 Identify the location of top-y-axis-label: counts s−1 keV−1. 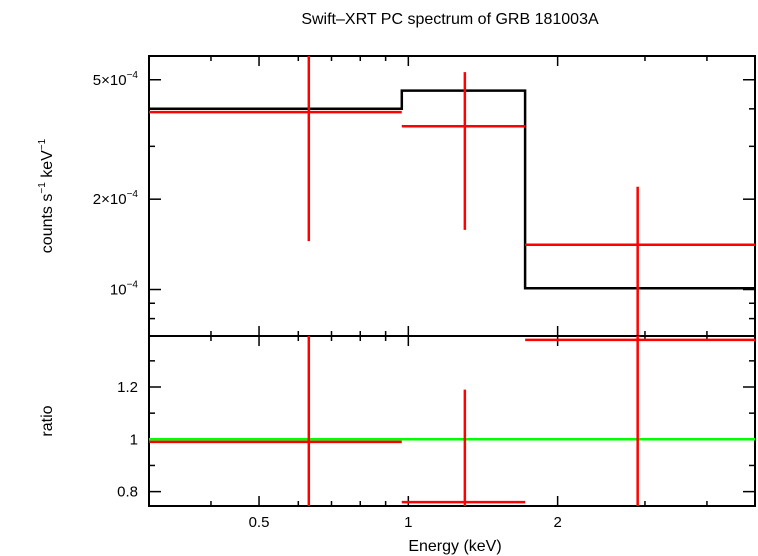
(46, 195).